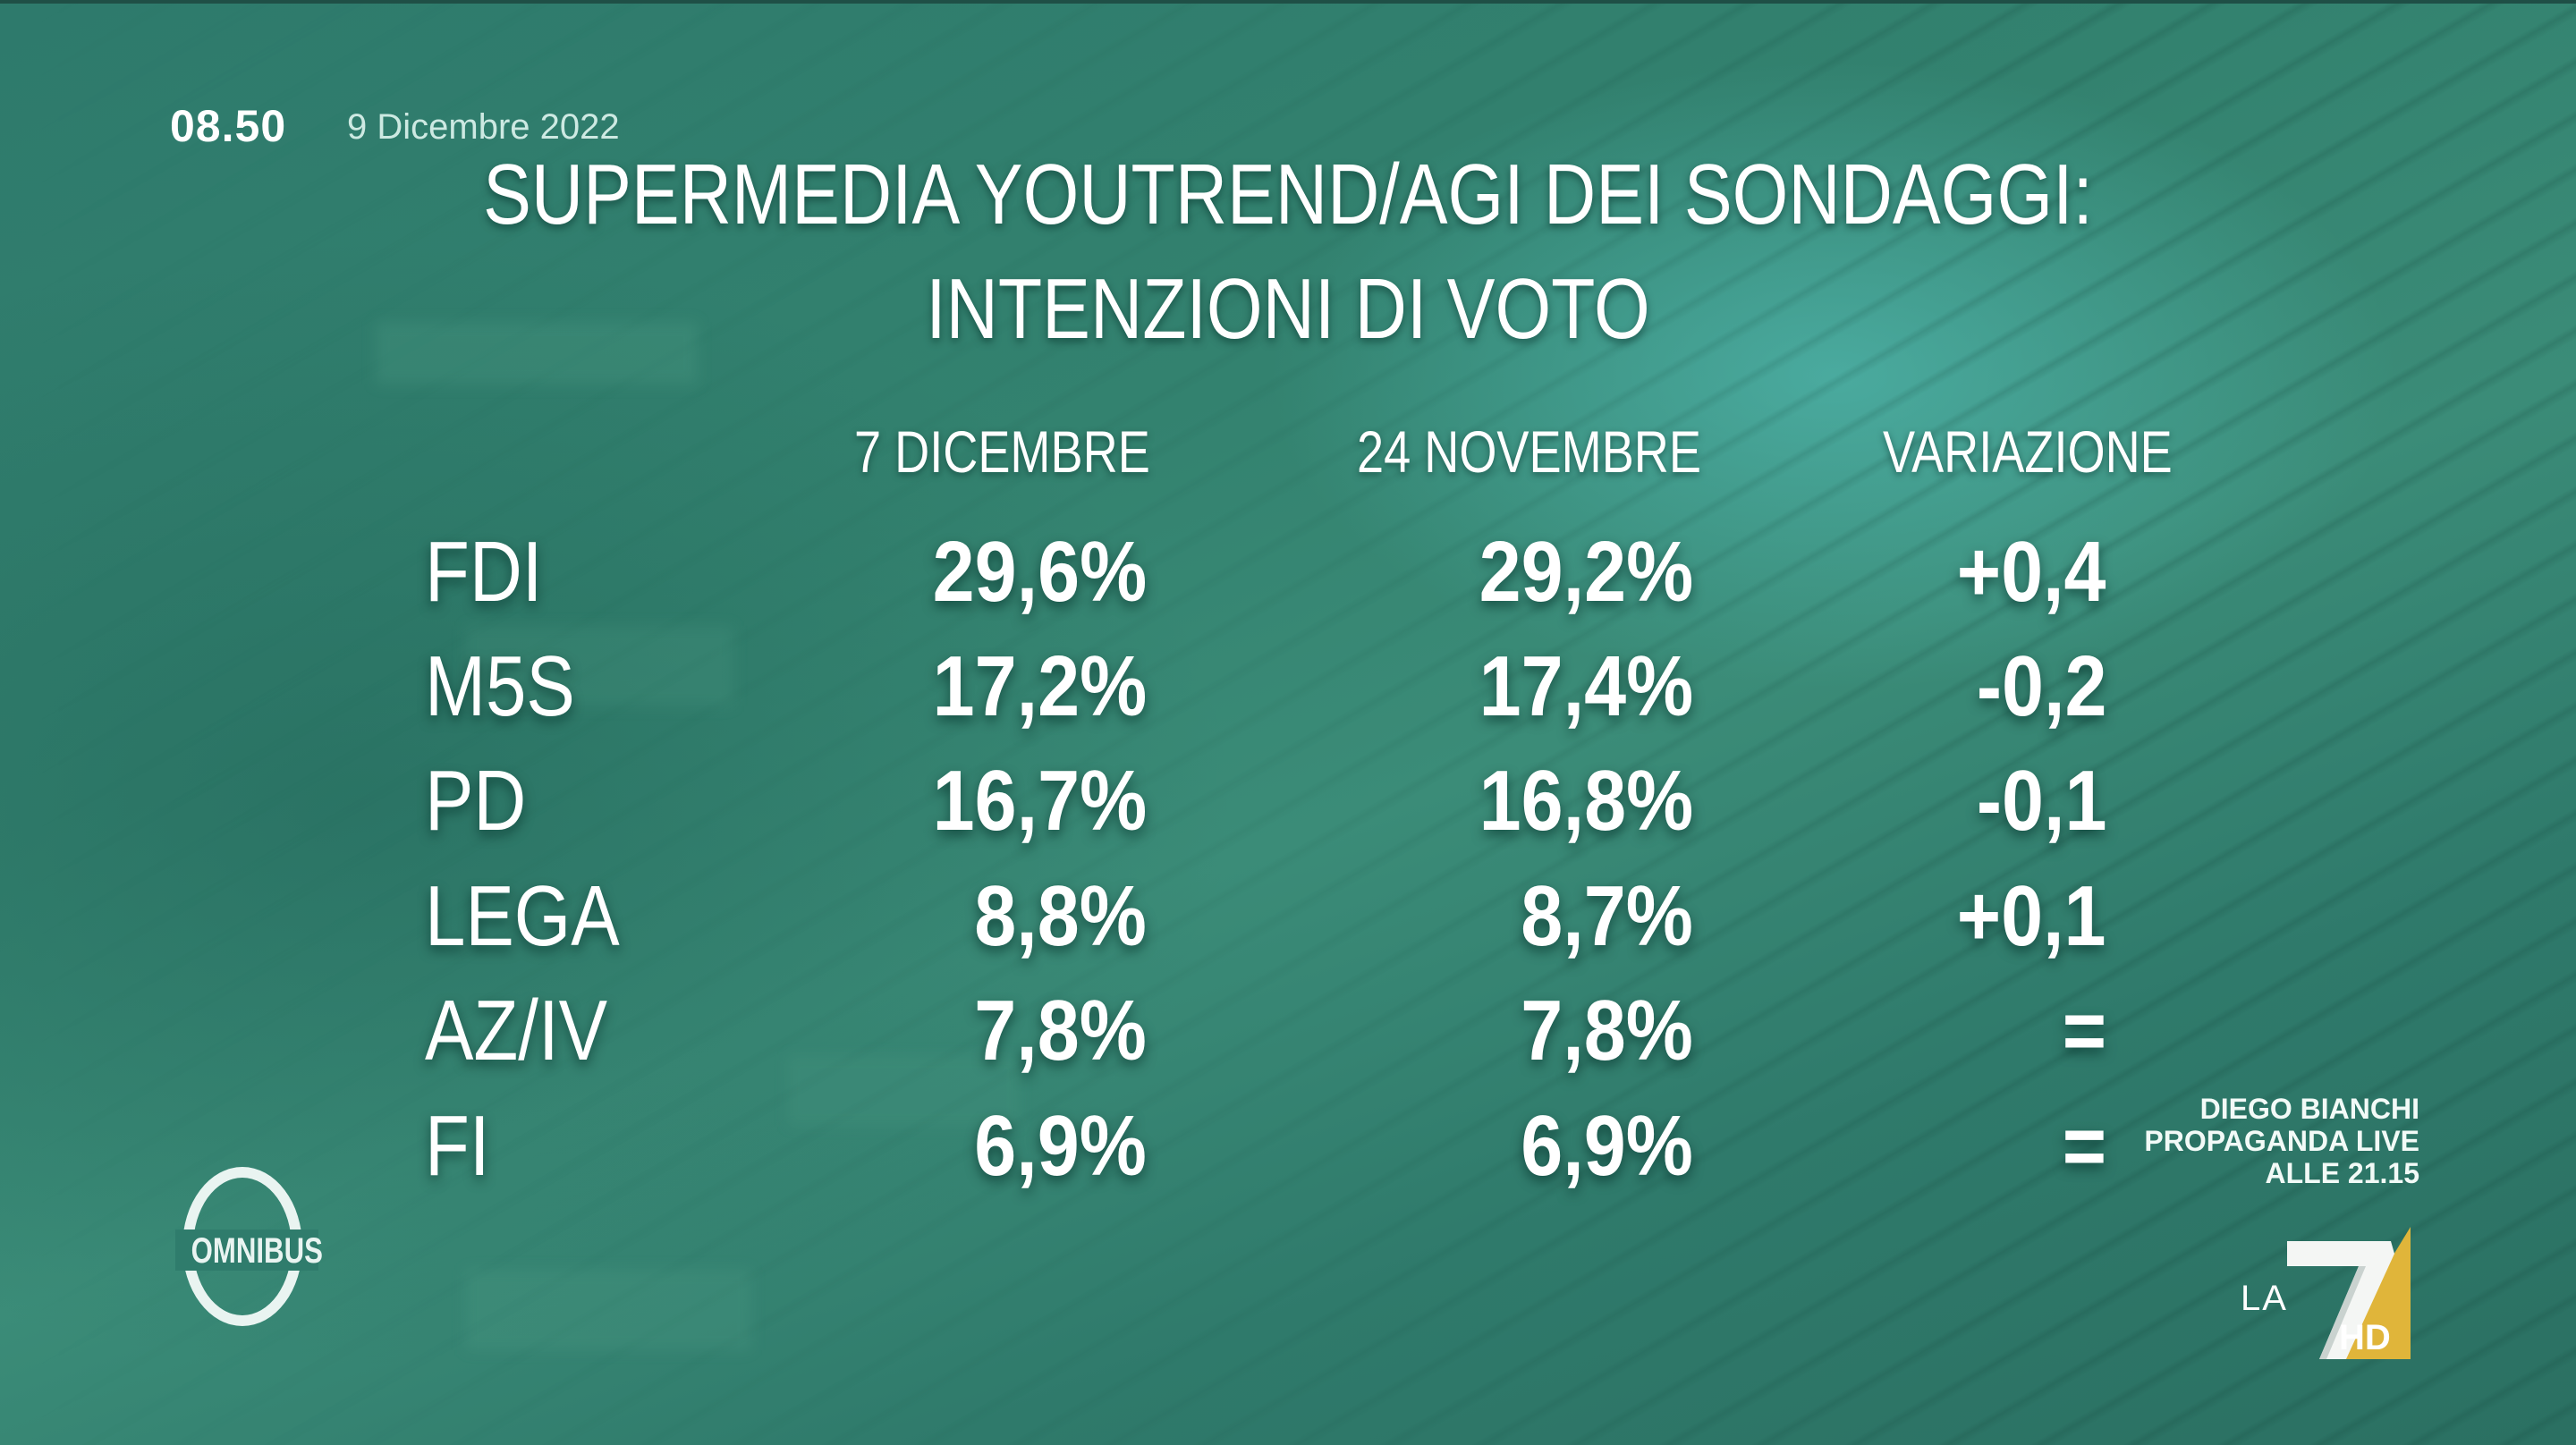 This screenshot has width=2576, height=1445. What do you see at coordinates (2041, 686) in the screenshot?
I see `value-variazione: -0,2` at bounding box center [2041, 686].